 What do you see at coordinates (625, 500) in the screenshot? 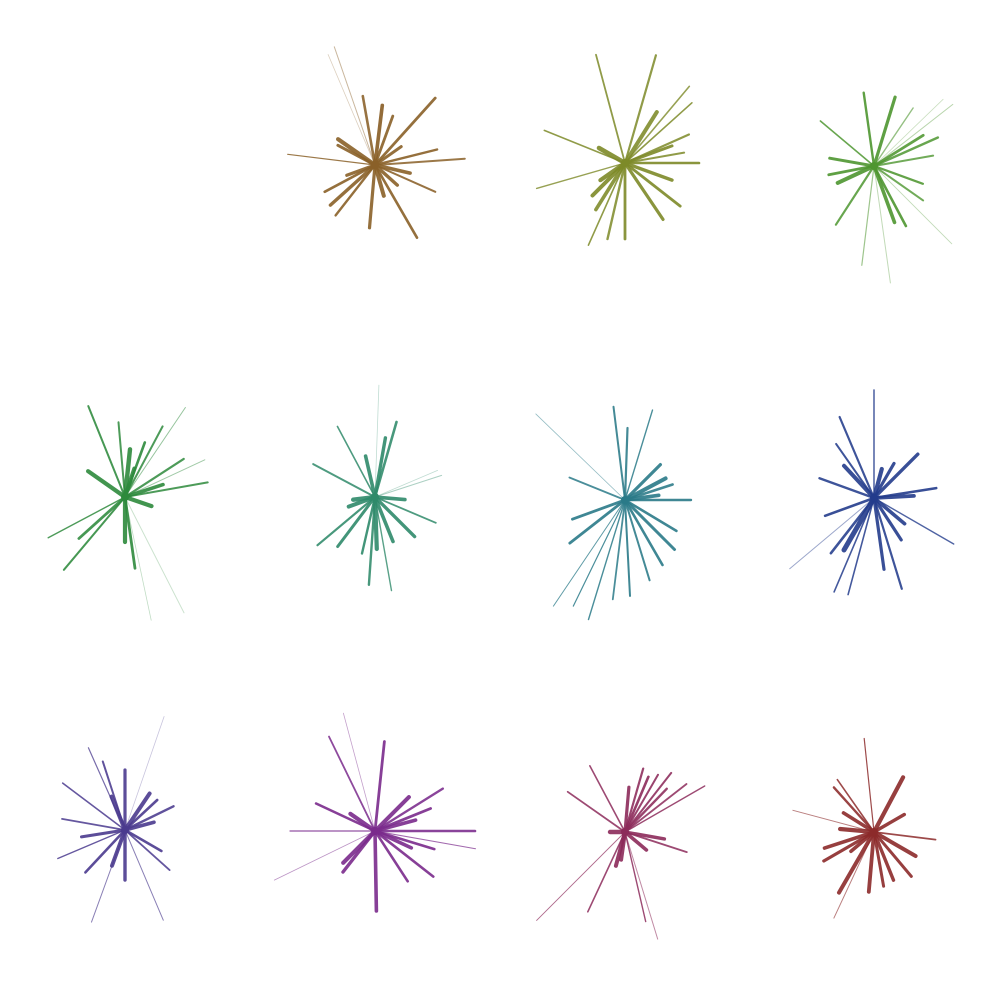
I see `burst-6-hub` at bounding box center [625, 500].